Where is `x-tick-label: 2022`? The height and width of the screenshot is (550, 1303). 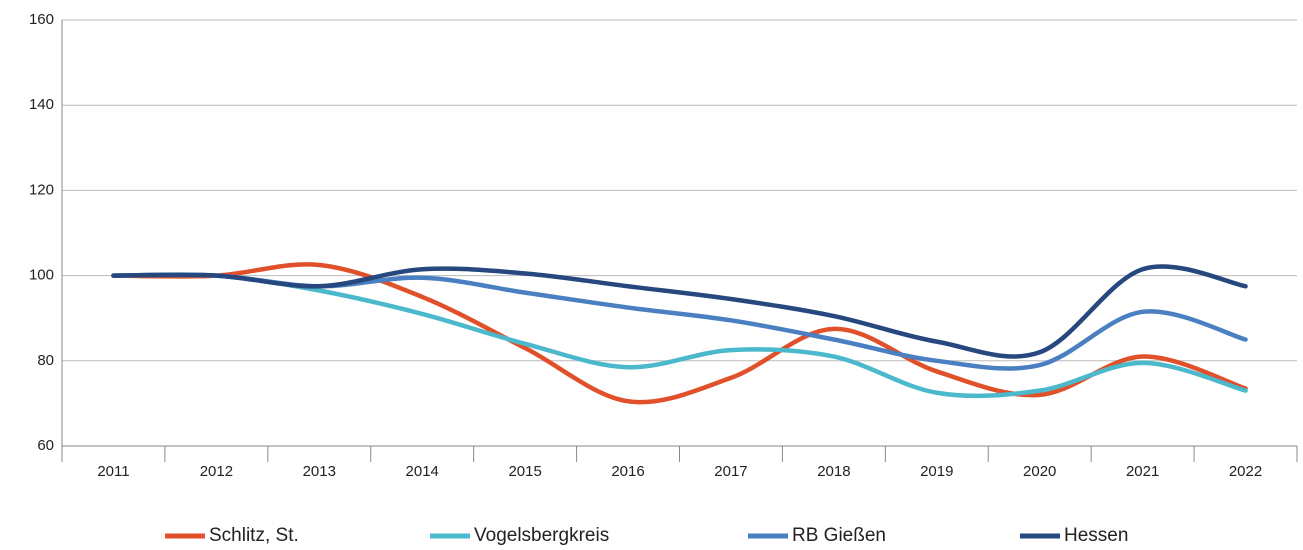 x-tick-label: 2022 is located at coordinates (1245, 471).